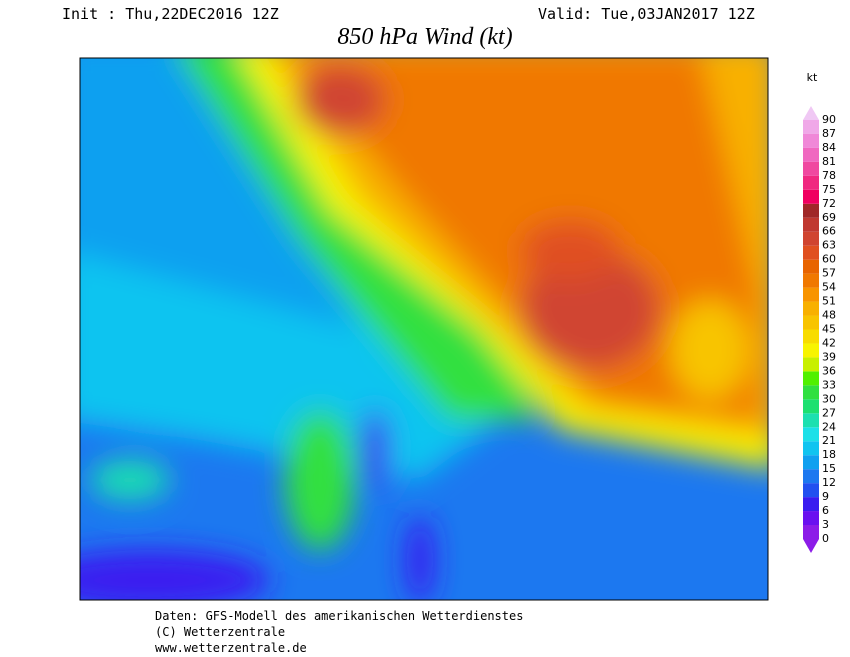 This screenshot has width=850, height=657. I want to click on colorbar-label: 3, so click(825, 524).